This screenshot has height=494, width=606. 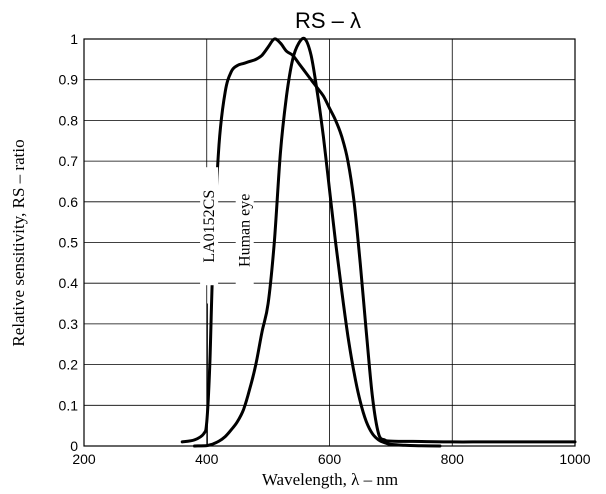 I want to click on y-tick-label: 0.3, so click(x=69, y=324).